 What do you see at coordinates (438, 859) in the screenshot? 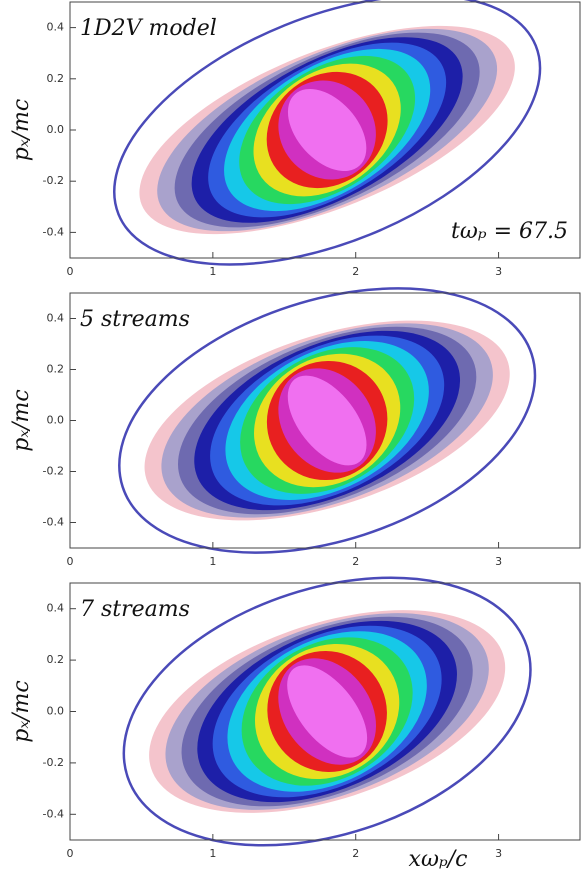
I see `x-axis-label: xωₚ/c` at bounding box center [438, 859].